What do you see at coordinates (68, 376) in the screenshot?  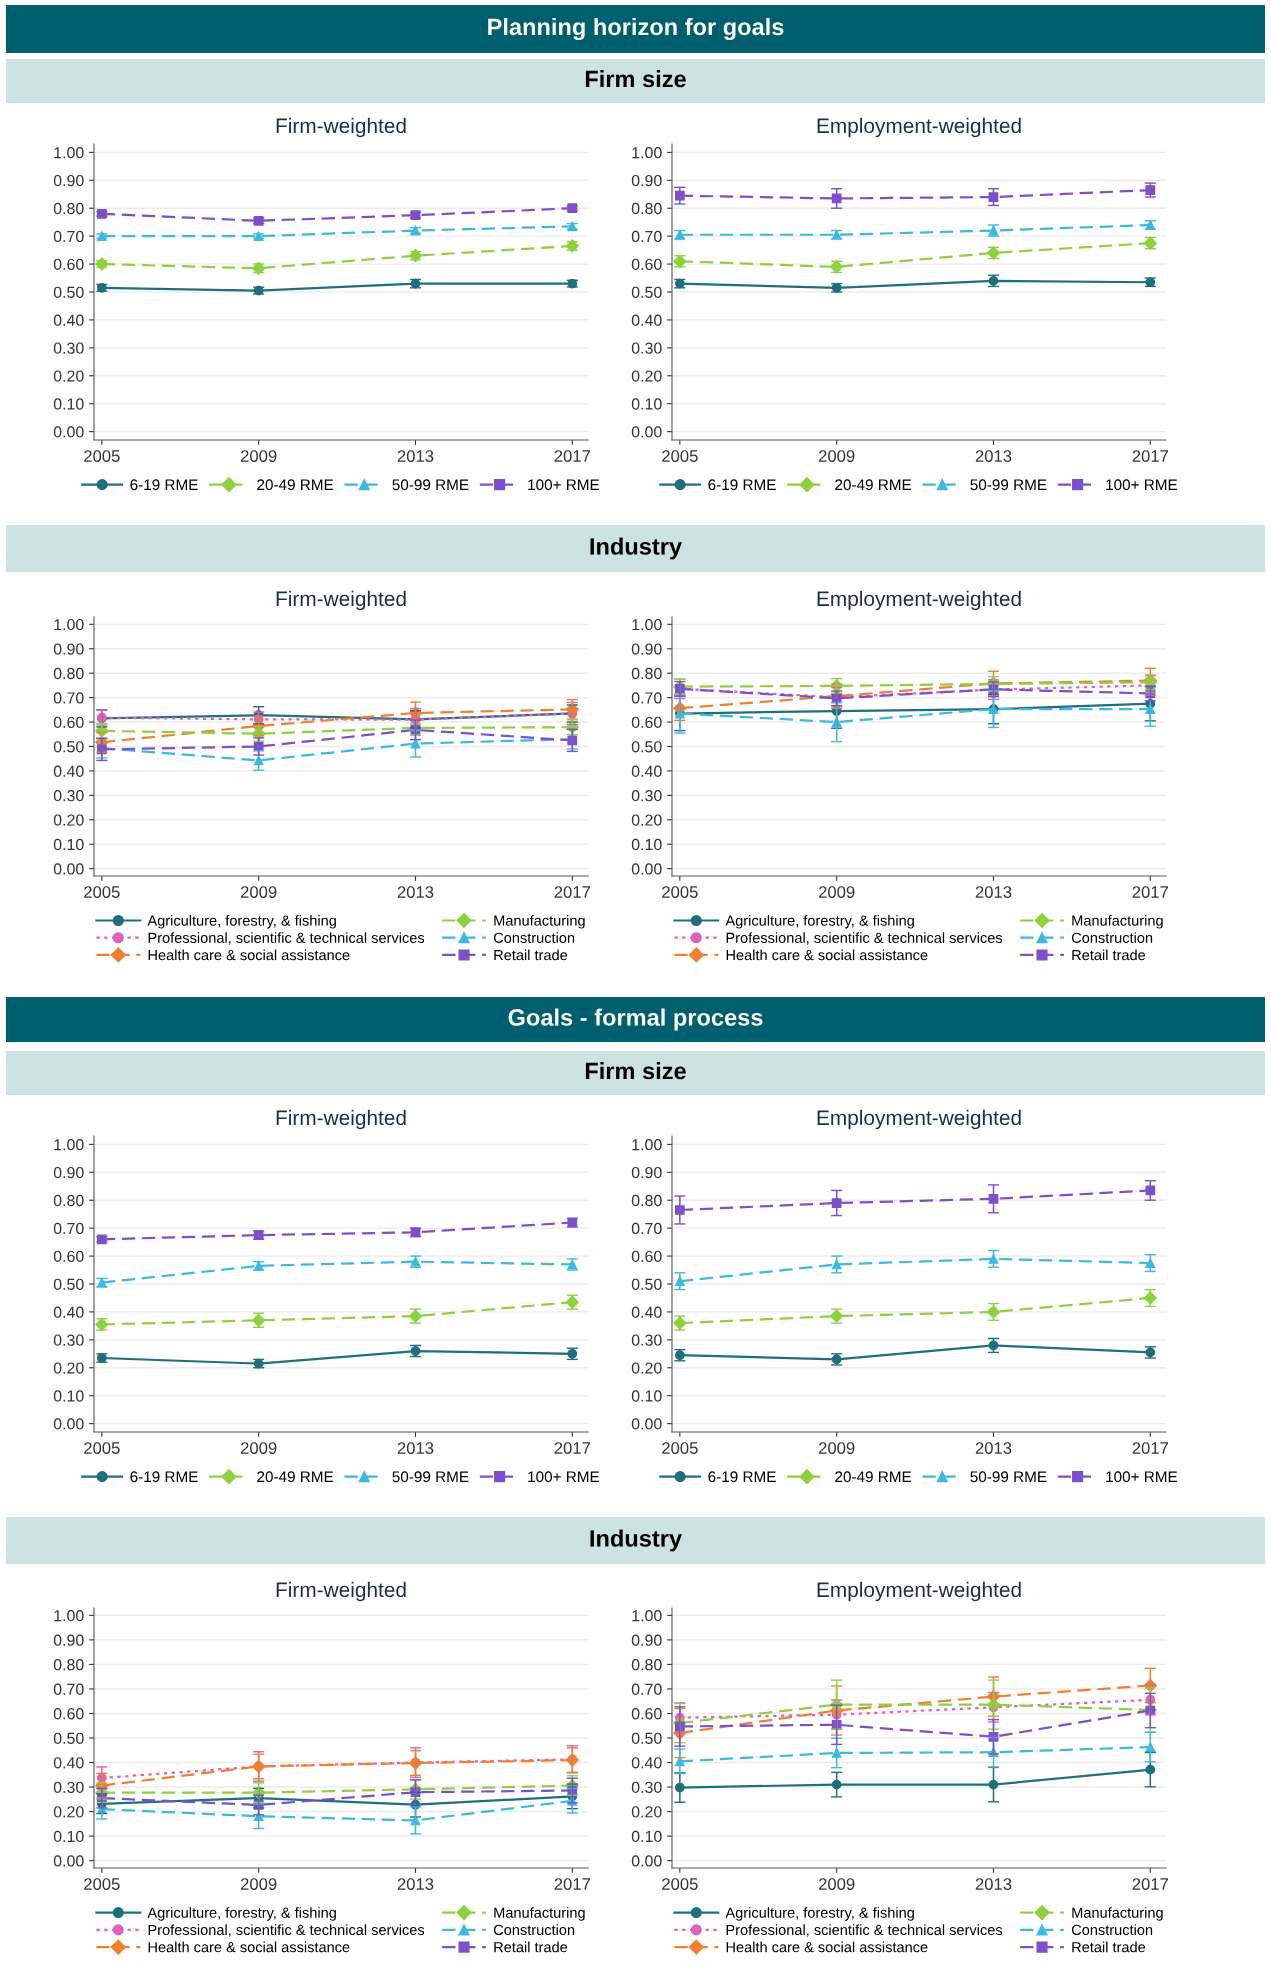 I see `y-tick-label: 0.20` at bounding box center [68, 376].